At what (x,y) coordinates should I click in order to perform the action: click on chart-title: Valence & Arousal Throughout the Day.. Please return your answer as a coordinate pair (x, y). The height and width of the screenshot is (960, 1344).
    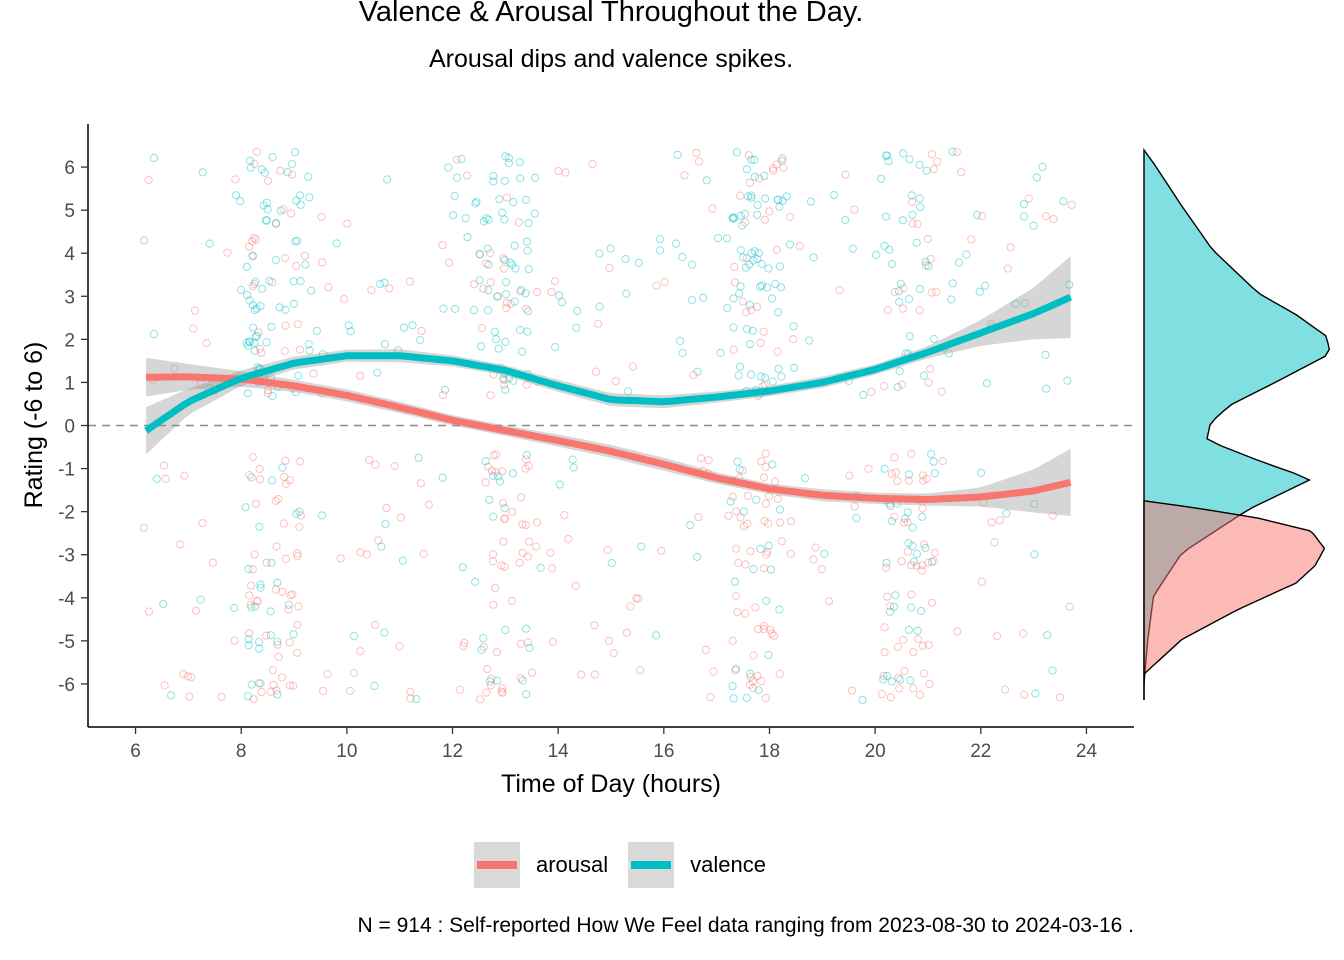
    Looking at the image, I should click on (611, 14).